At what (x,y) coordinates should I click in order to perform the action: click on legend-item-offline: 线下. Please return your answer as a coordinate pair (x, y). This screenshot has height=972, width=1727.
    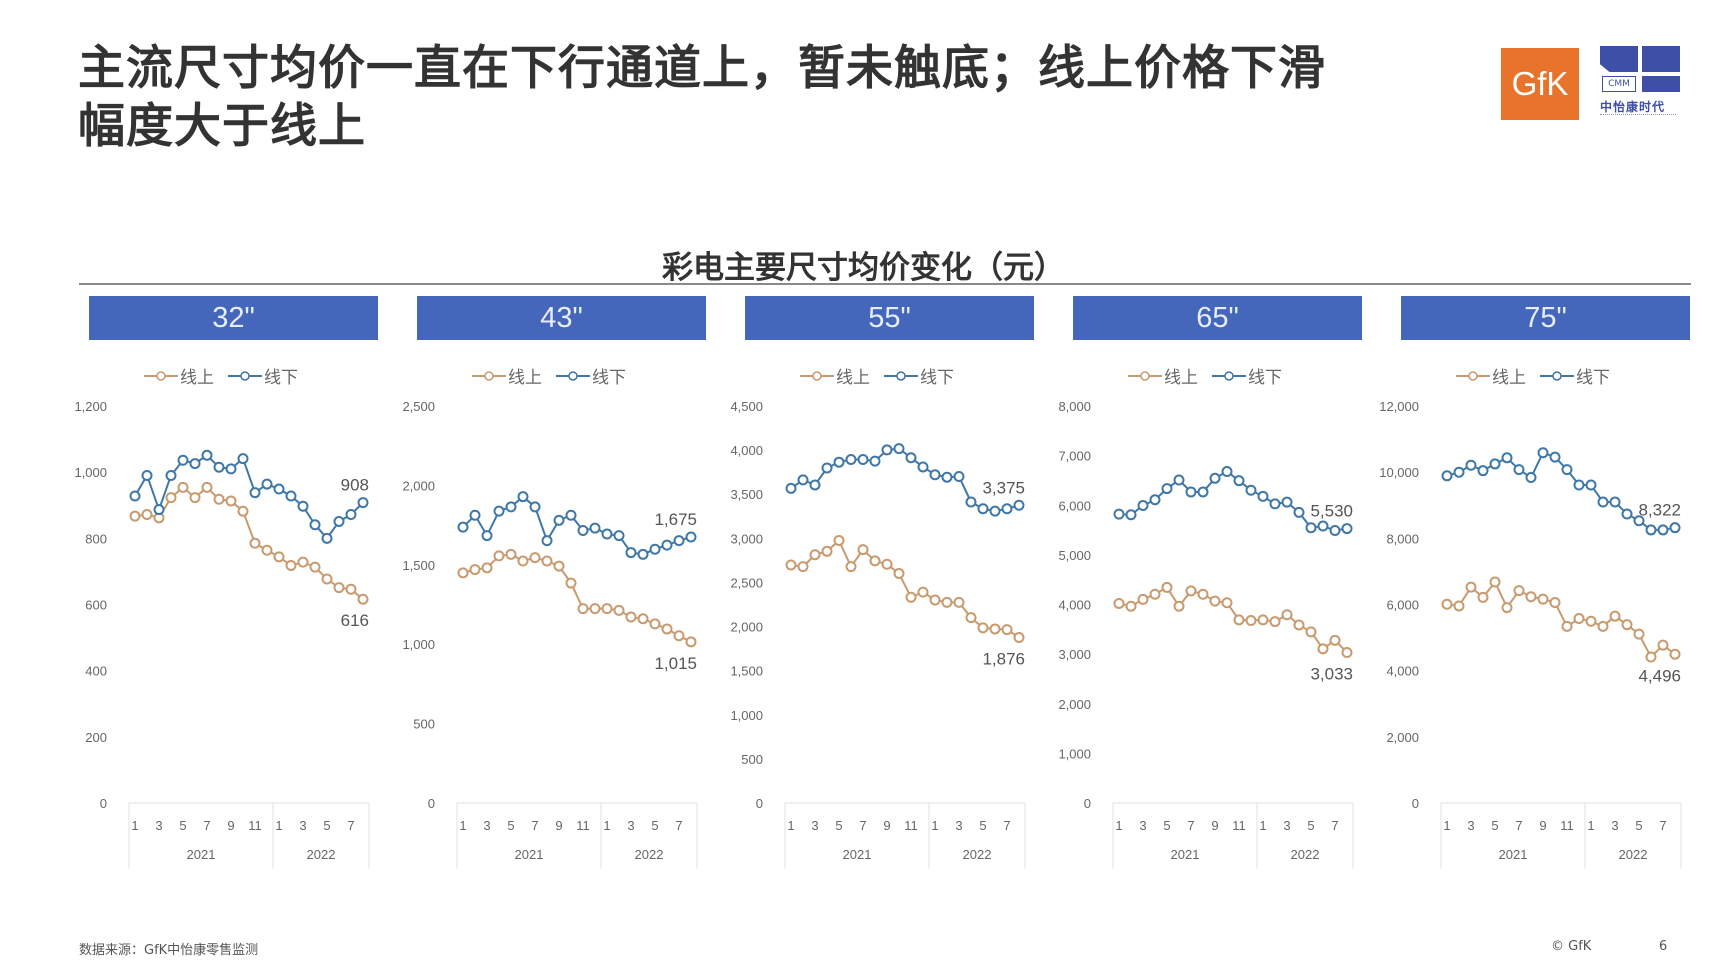
    Looking at the image, I should click on (263, 375).